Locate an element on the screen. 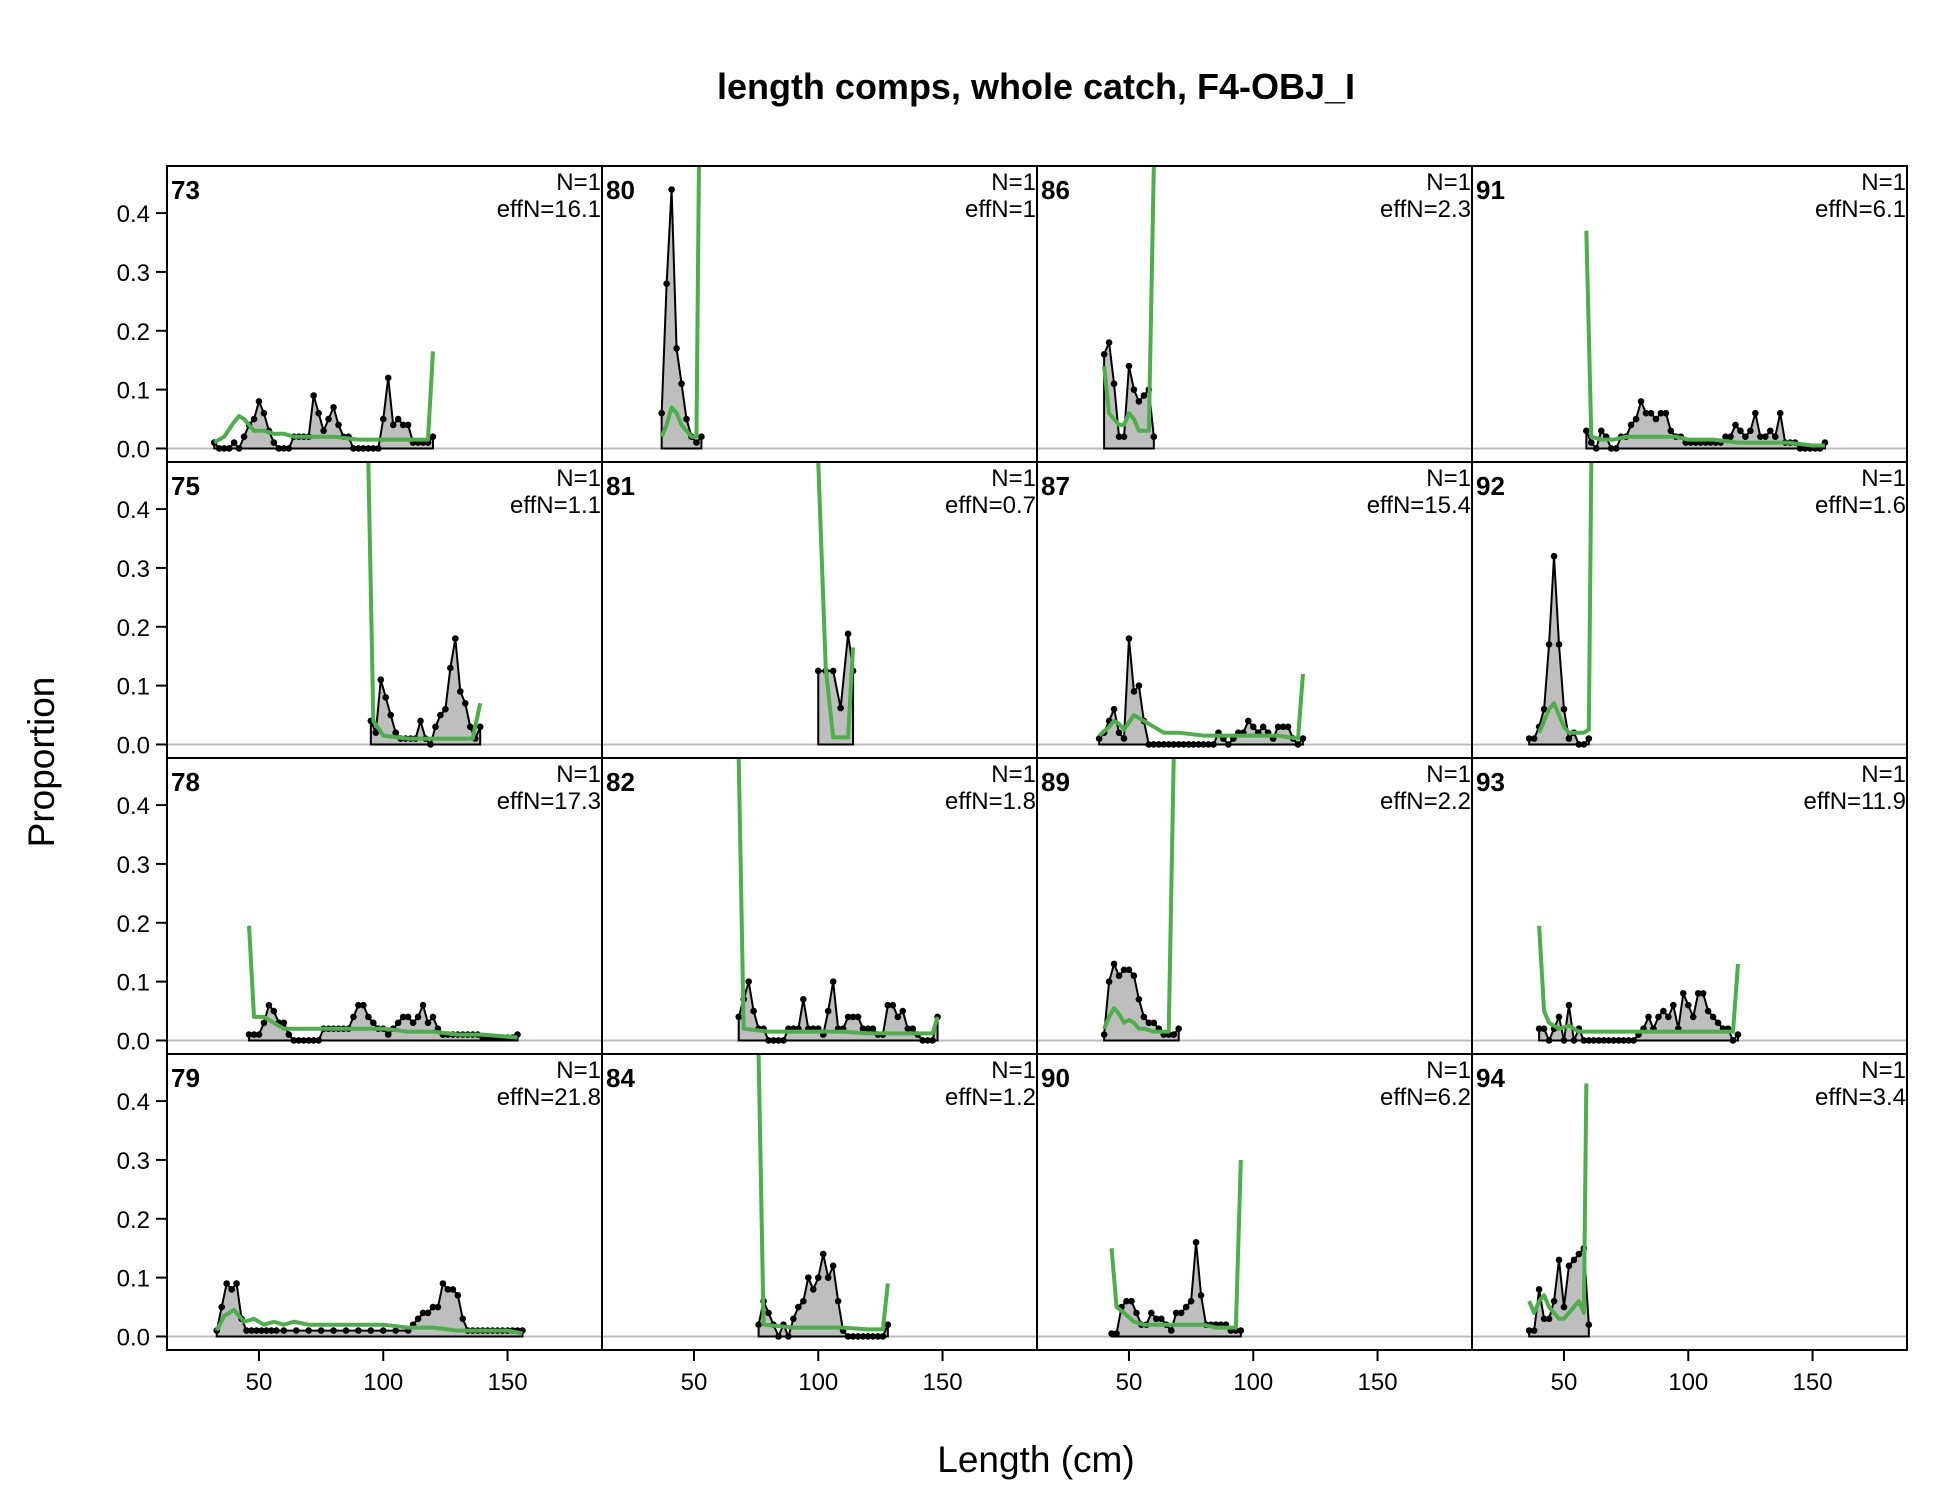 This screenshot has width=1950, height=1500. y-tick-label: 0.4 is located at coordinates (133, 214).